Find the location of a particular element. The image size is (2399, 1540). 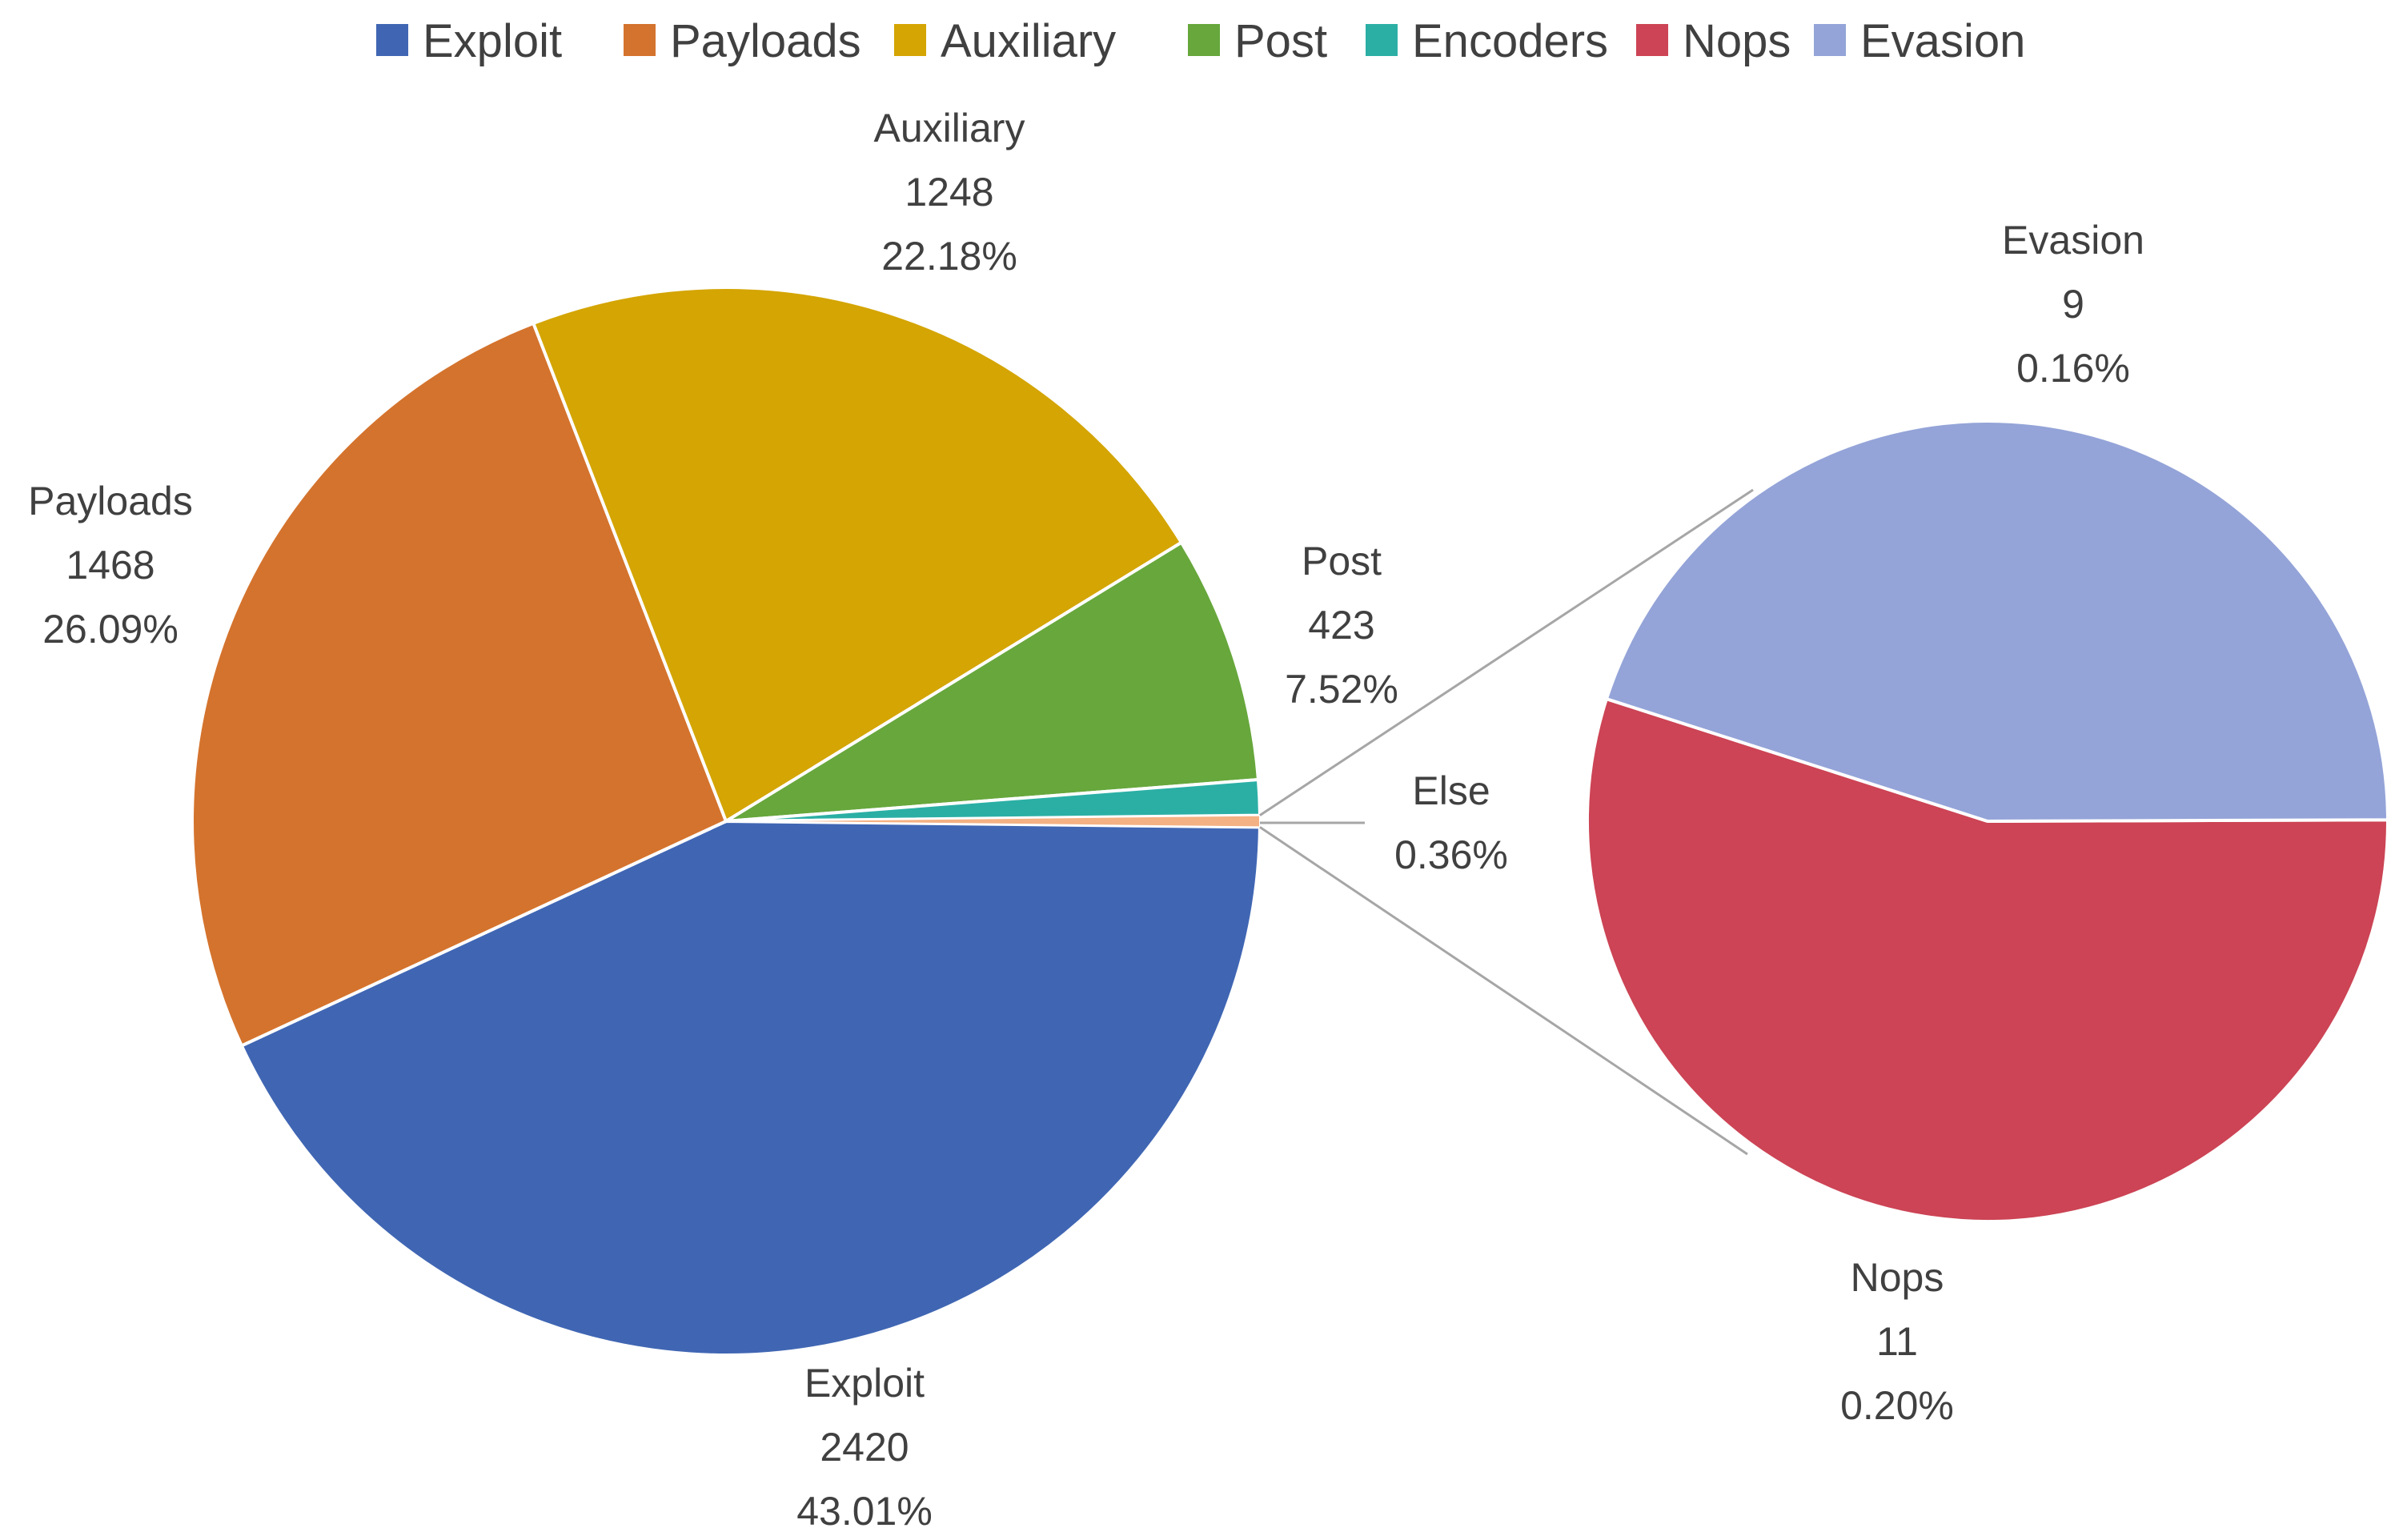

legend-item-payloads: Payloads is located at coordinates (742, 41).